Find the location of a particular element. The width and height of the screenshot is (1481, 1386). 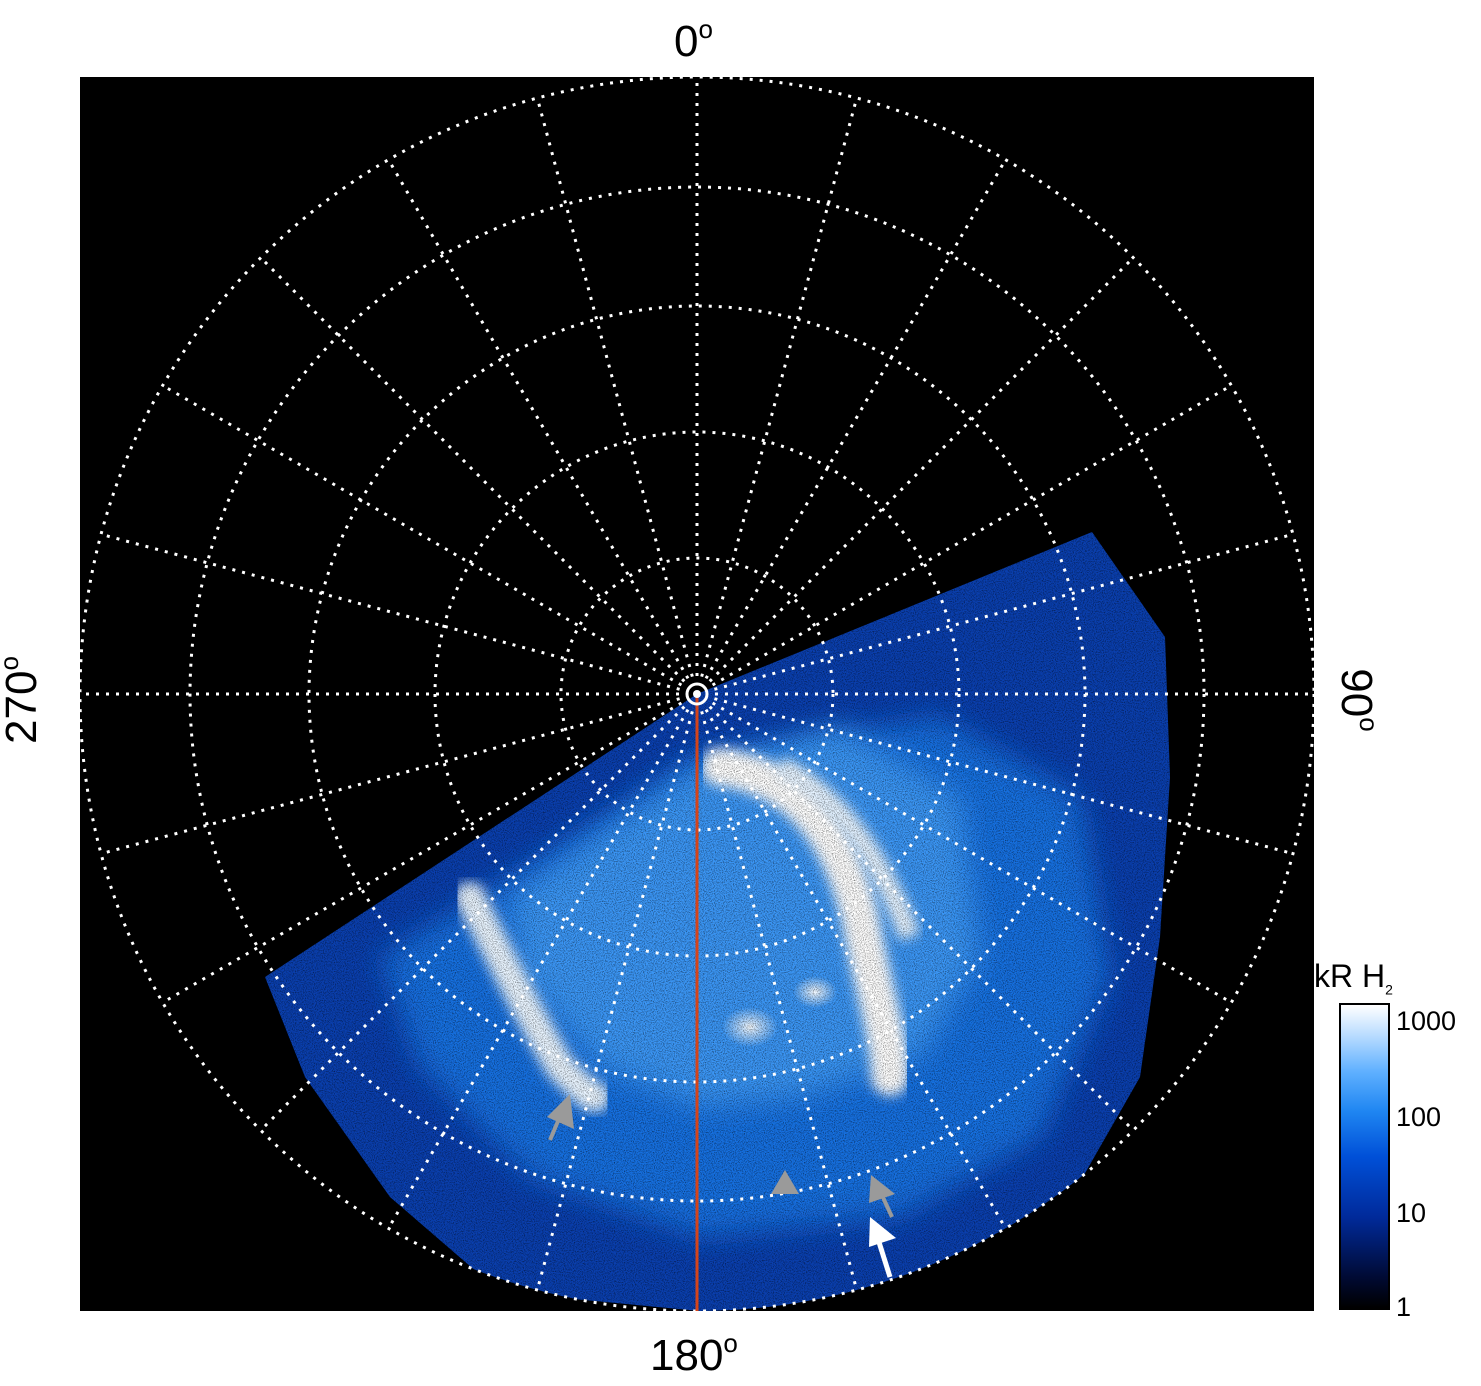

latitude-circle is located at coordinates (697, 694).